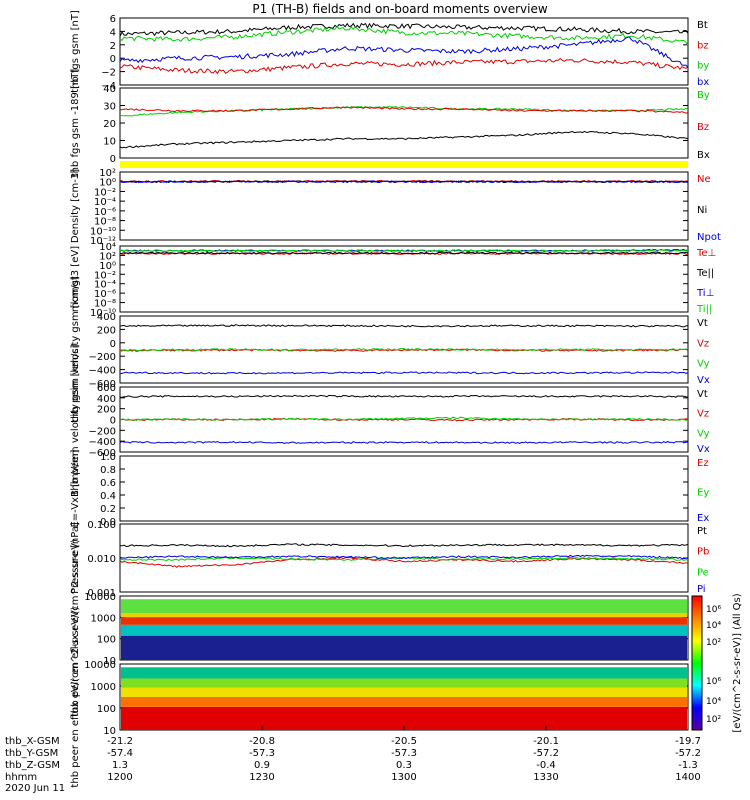 Image resolution: width=750 pixels, height=800 pixels. Describe the element at coordinates (107, 247) in the screenshot. I see `y-tick-label: 10⁴` at that location.